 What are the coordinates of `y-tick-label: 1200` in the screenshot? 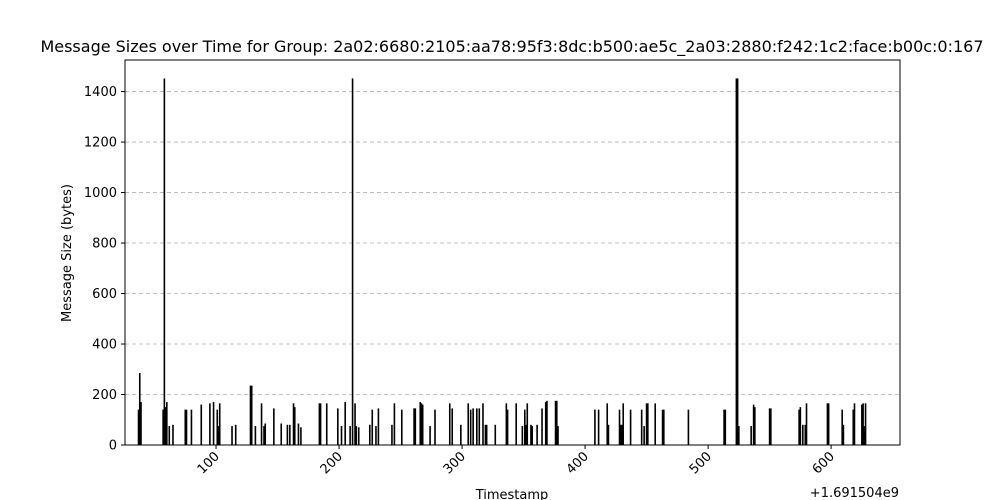 It's located at (100, 143).